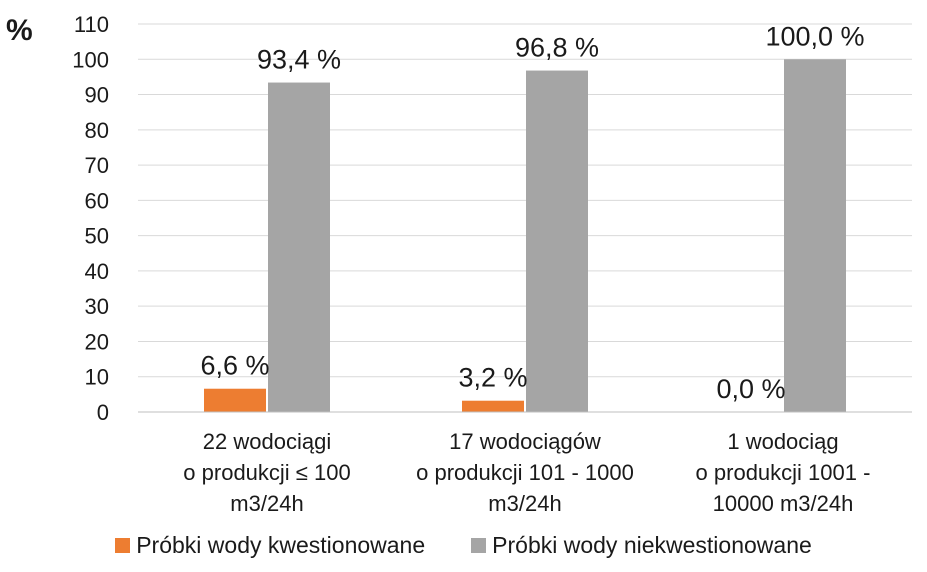 This screenshot has height=572, width=927. I want to click on y-tick-label: 40, so click(97, 271).